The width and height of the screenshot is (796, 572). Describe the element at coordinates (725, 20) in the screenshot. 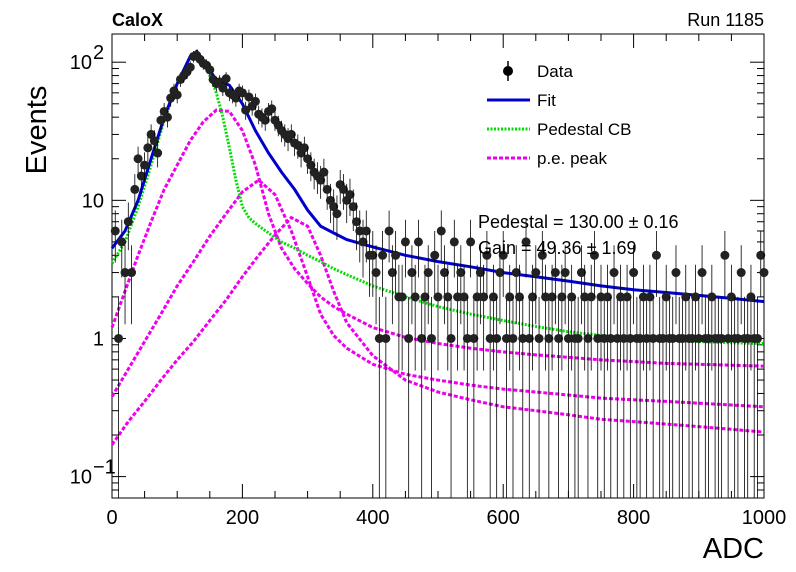

I see `run-label: Run 1185` at that location.